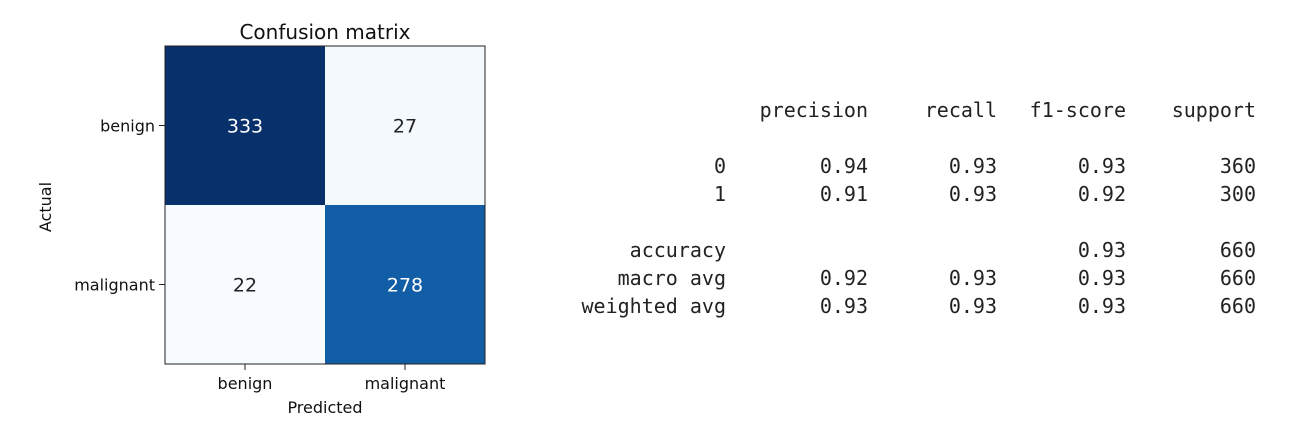 This screenshot has height=431, width=1308. Describe the element at coordinates (324, 32) in the screenshot. I see `chart-title: Confusion matrix` at that location.